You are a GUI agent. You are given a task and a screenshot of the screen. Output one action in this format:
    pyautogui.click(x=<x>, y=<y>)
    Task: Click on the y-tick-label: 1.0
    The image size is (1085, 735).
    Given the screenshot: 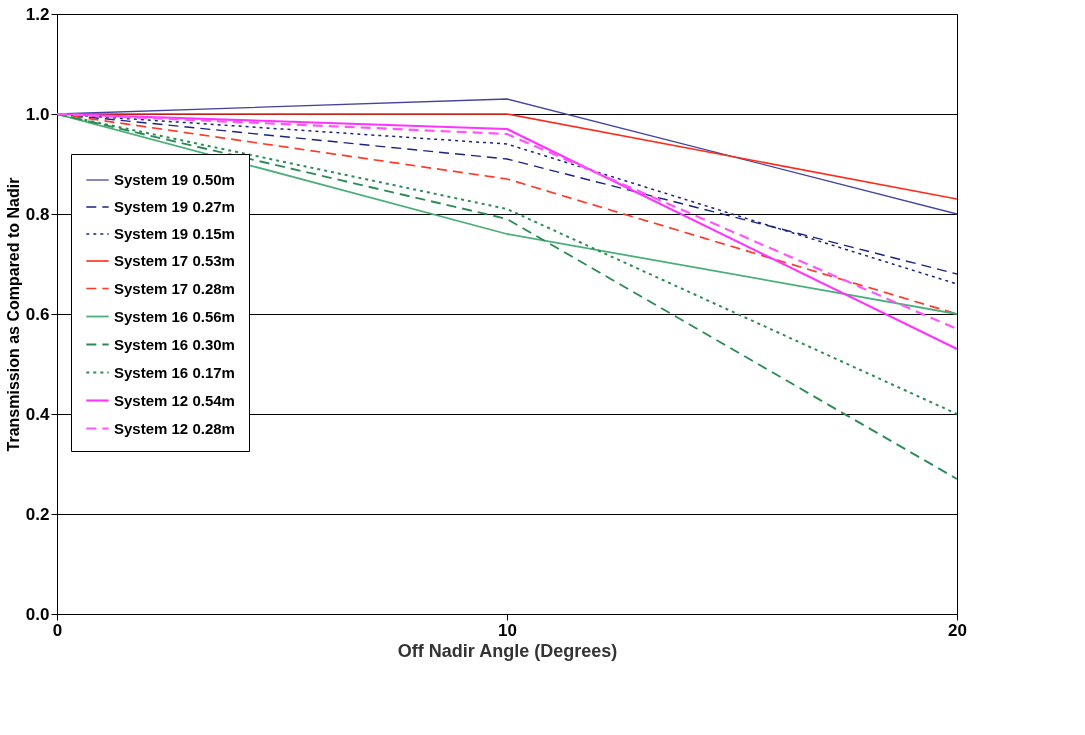 What is the action you would take?
    pyautogui.click(x=37, y=114)
    